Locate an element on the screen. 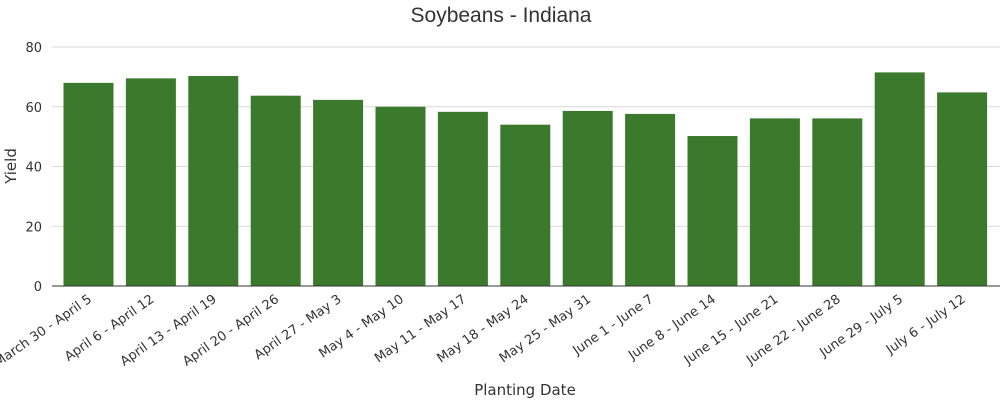 The width and height of the screenshot is (1000, 405). chart-title: Soybeans - Indiana is located at coordinates (501, 15).